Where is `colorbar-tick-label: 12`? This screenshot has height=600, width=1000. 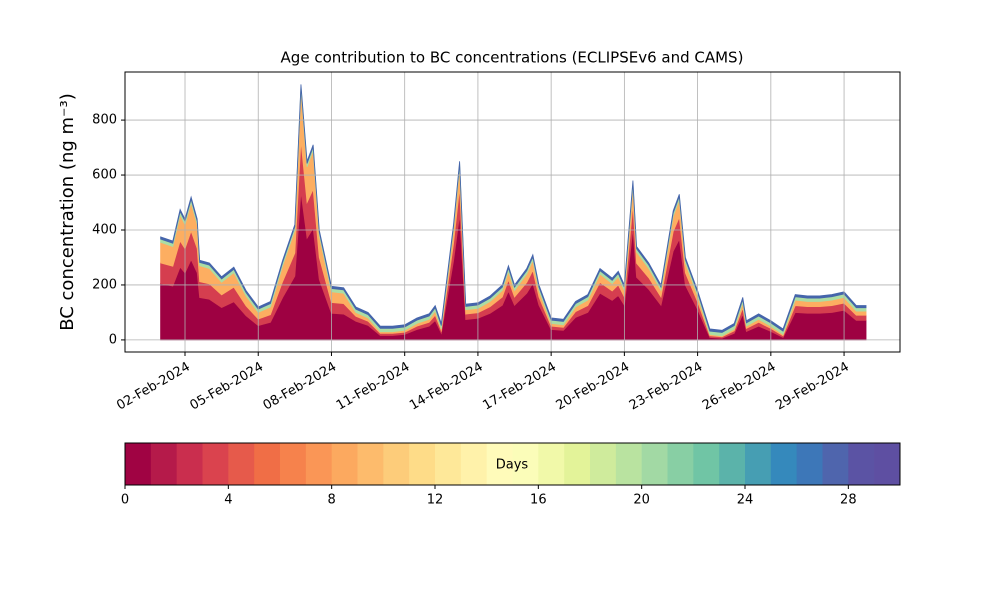
colorbar-tick-label: 12 is located at coordinates (435, 500).